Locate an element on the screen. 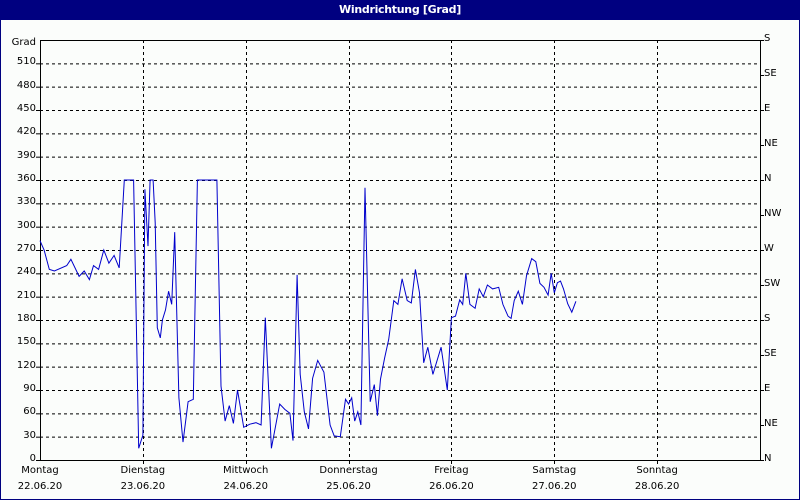 Image resolution: width=800 pixels, height=500 pixels. x-date-label: 27.06.20 is located at coordinates (554, 486).